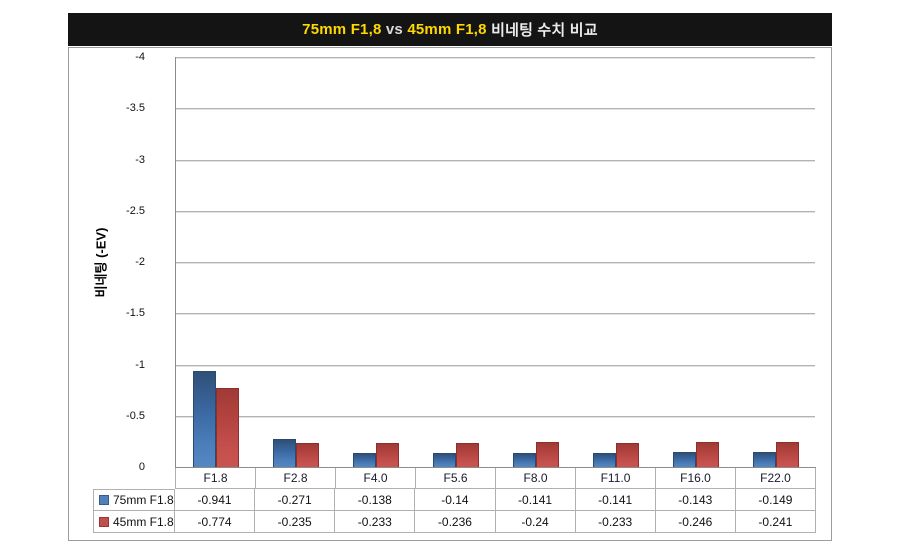 Image resolution: width=900 pixels, height=552 pixels. Describe the element at coordinates (215, 478) in the screenshot. I see `category-label: F1.8` at that location.